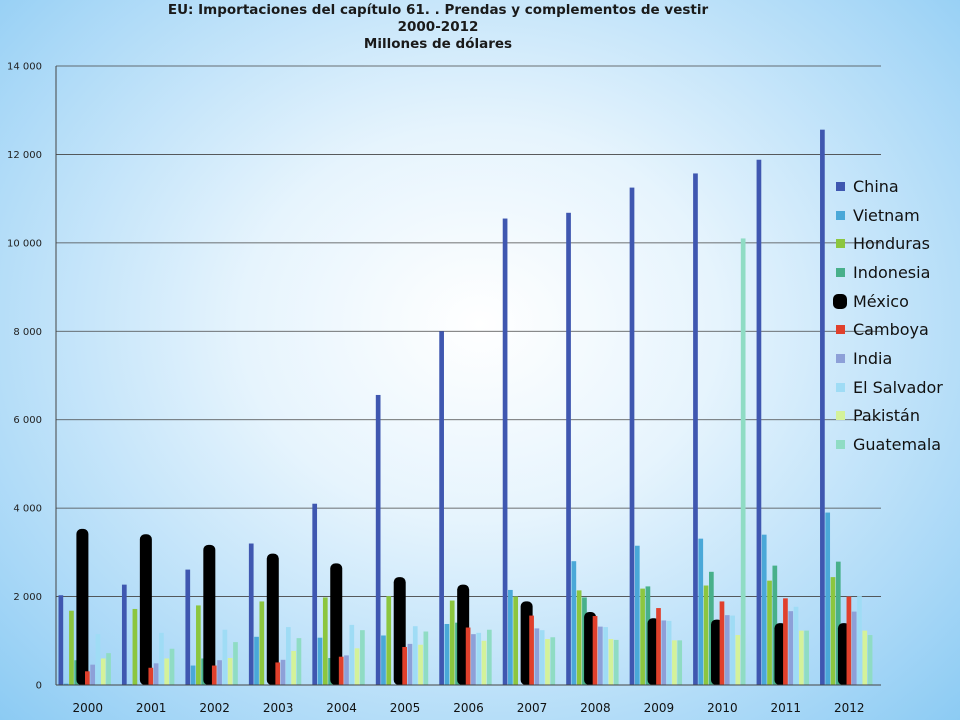 The image size is (960, 720). Describe the element at coordinates (362, 657) in the screenshot. I see `bar-guatemala-2004` at that location.